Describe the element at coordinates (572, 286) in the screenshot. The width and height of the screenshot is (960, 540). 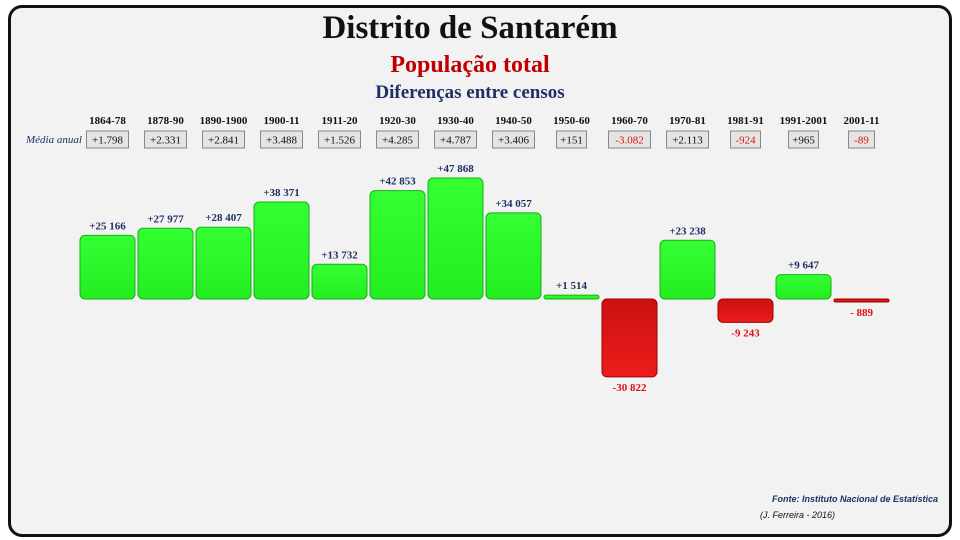
I see `data-label: +1 514` at that location.